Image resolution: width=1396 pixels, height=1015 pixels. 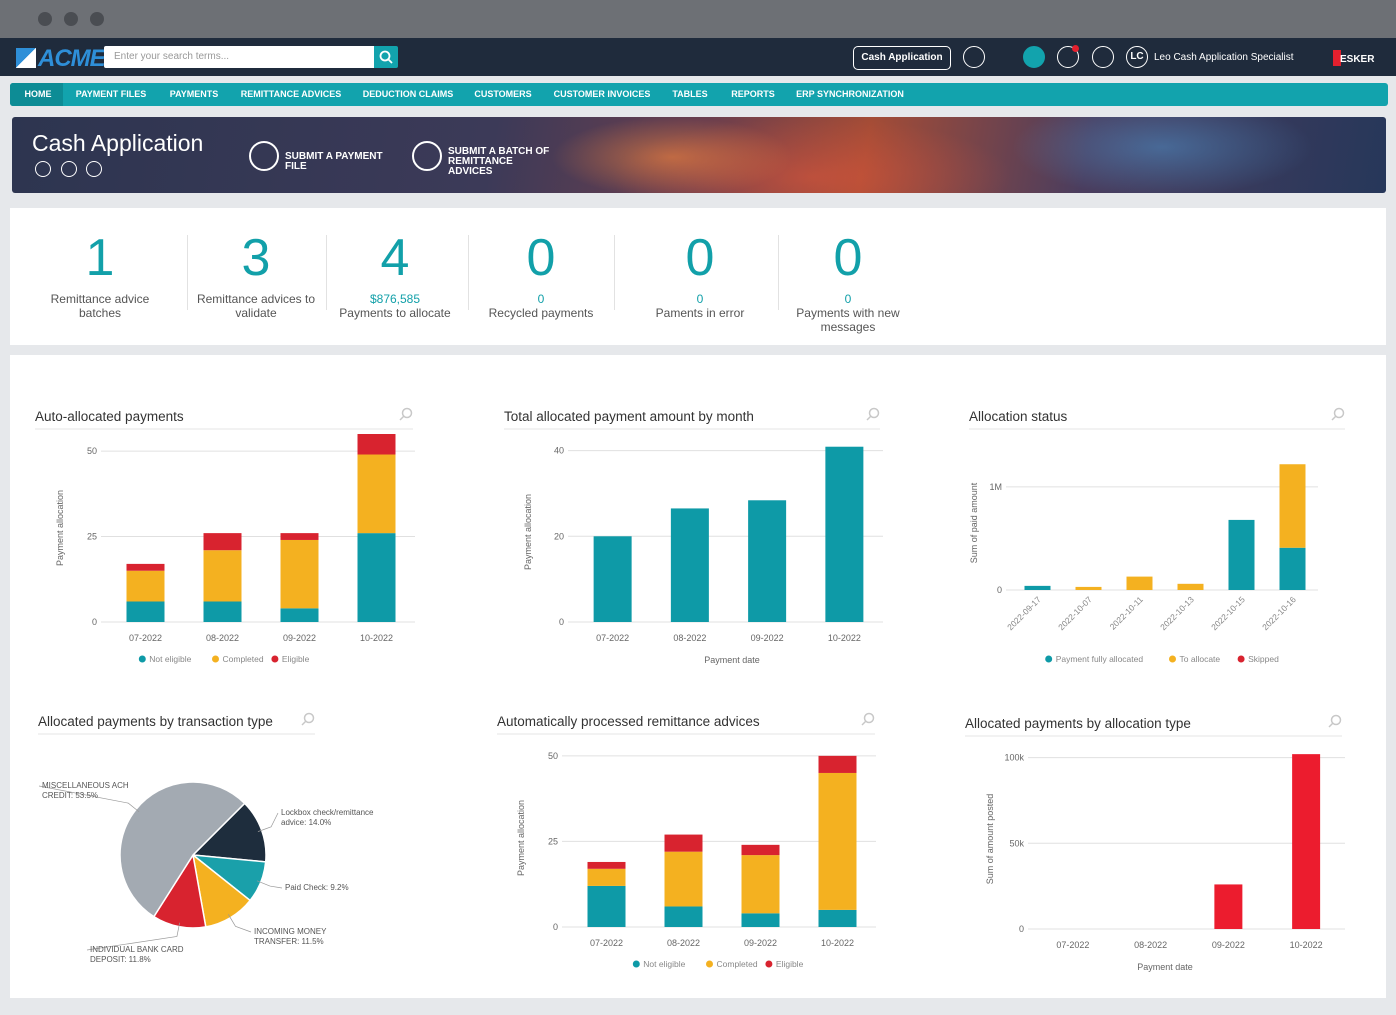 What do you see at coordinates (902, 58) in the screenshot?
I see `app-button: Cash Application` at bounding box center [902, 58].